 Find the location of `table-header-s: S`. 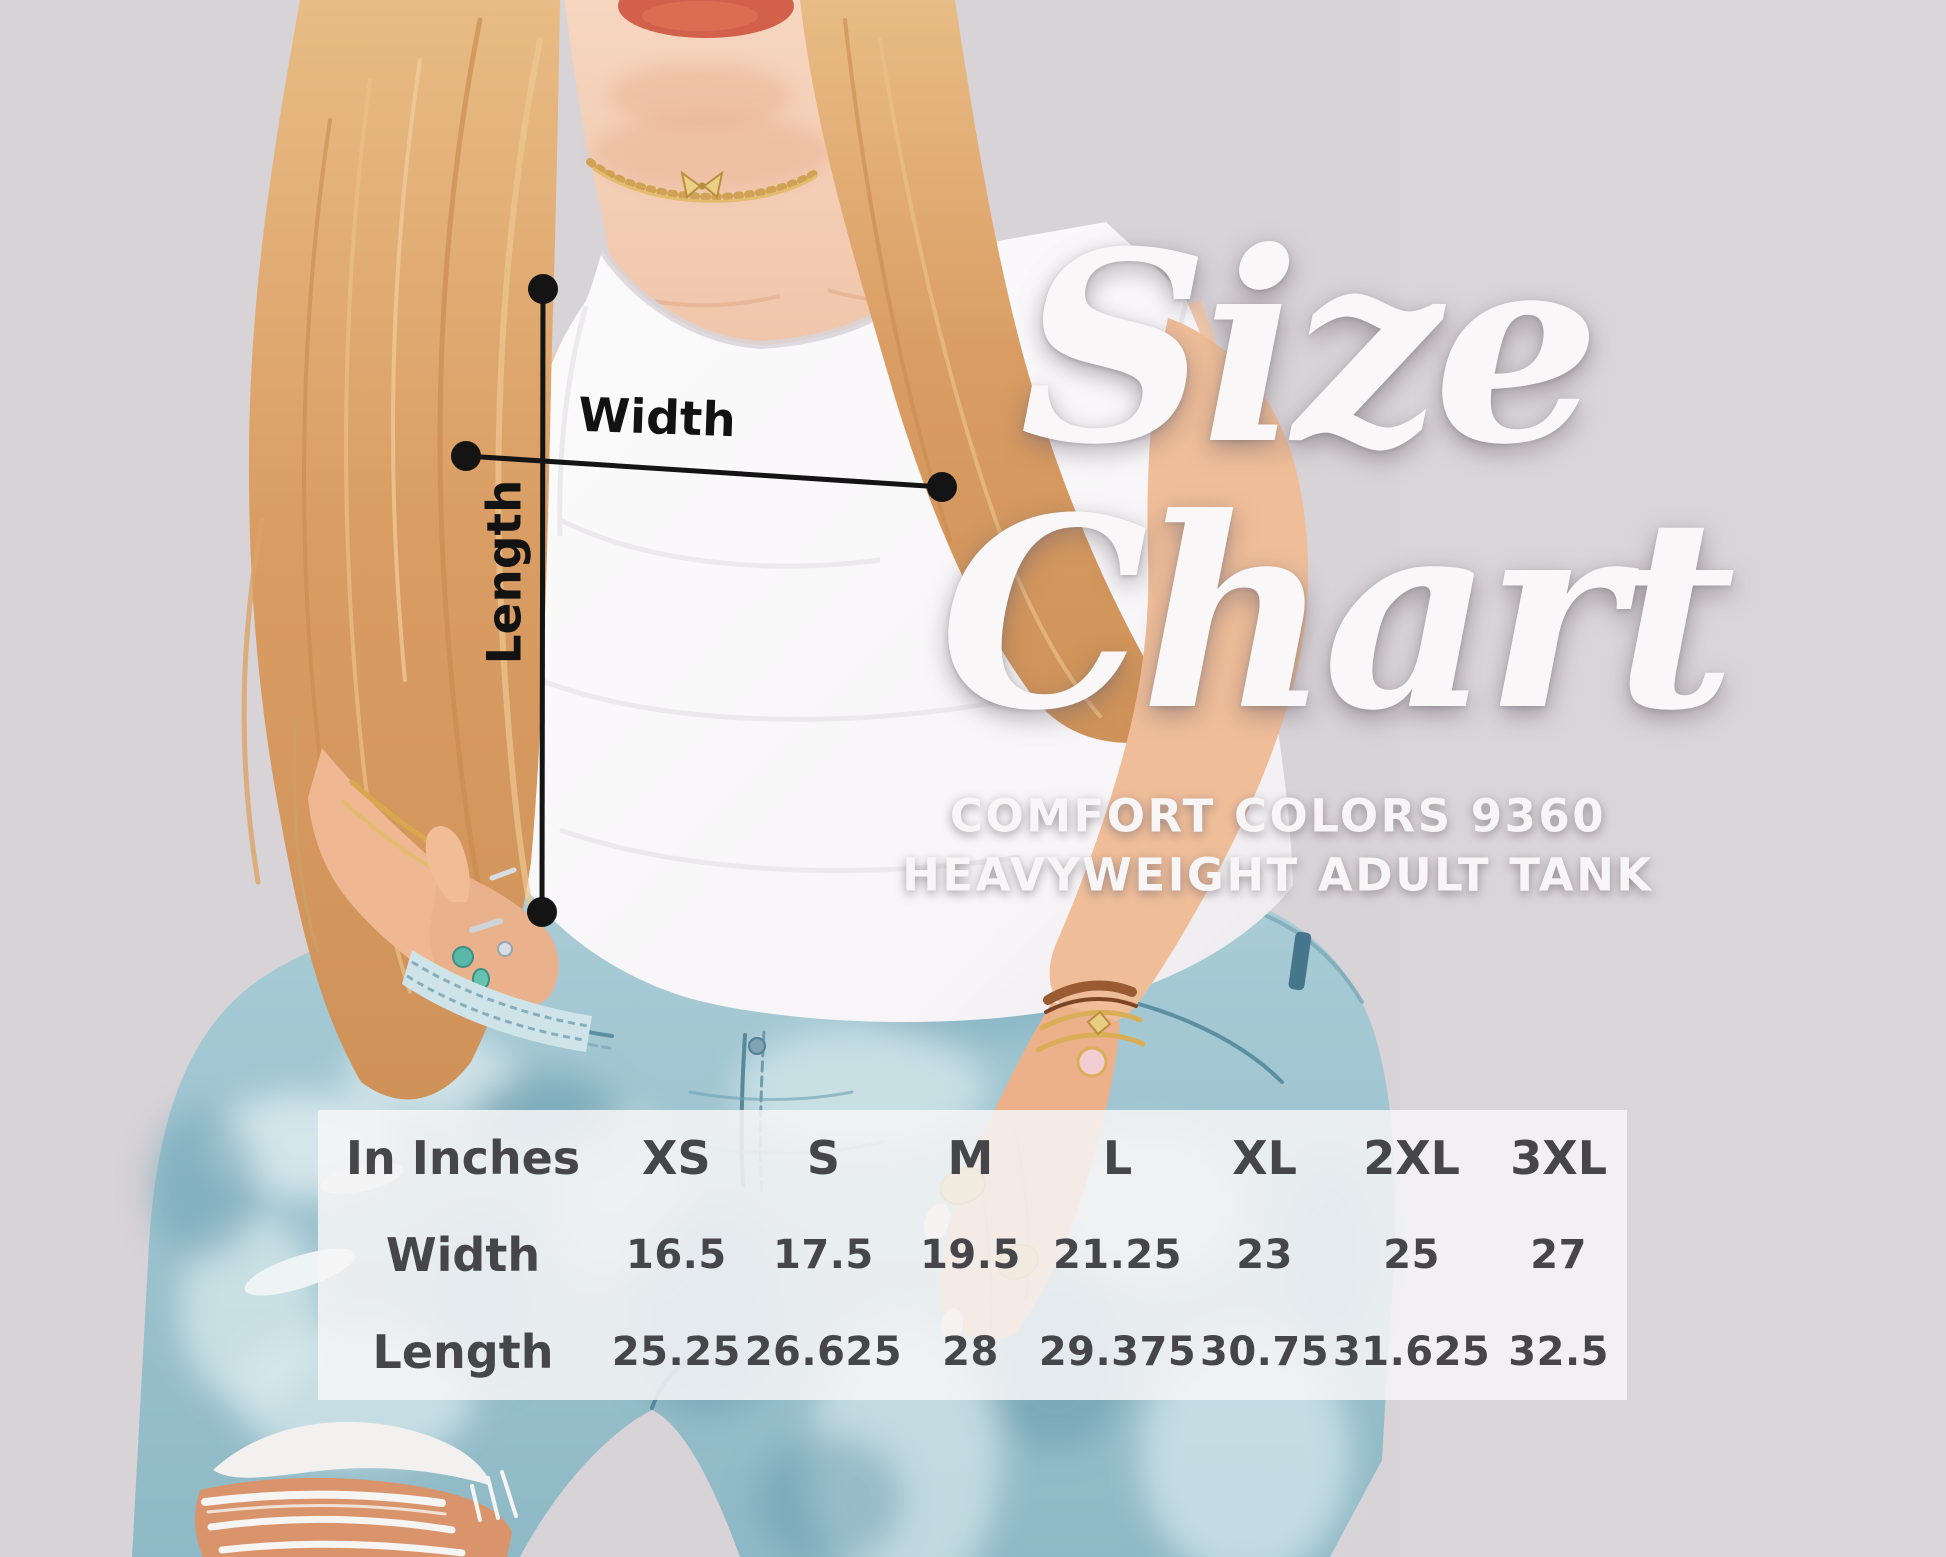

table-header-s: S is located at coordinates (823, 1158).